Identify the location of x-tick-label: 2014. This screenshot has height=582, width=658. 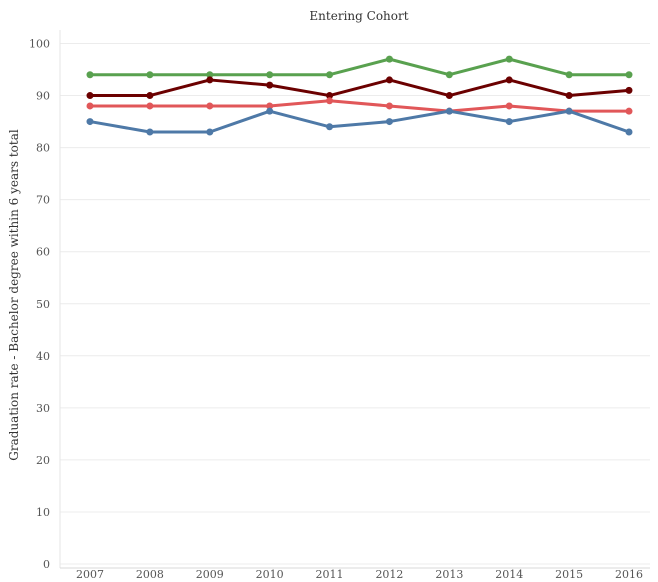
(509, 574).